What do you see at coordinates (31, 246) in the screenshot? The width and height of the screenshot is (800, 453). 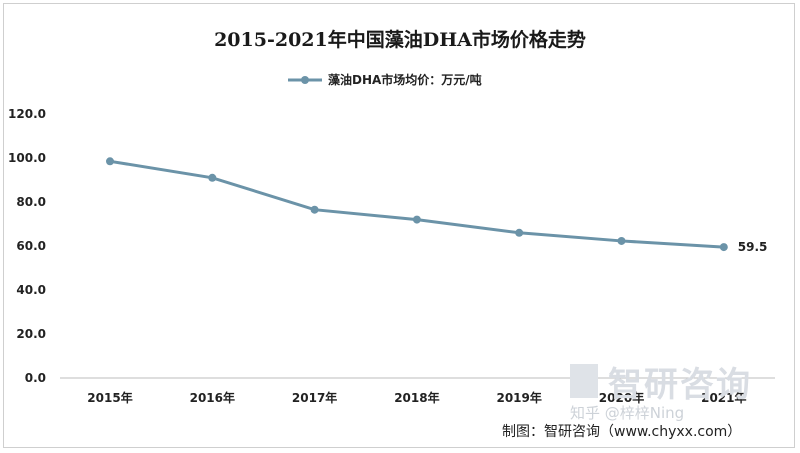 I see `y-tick-label: 60.0` at bounding box center [31, 246].